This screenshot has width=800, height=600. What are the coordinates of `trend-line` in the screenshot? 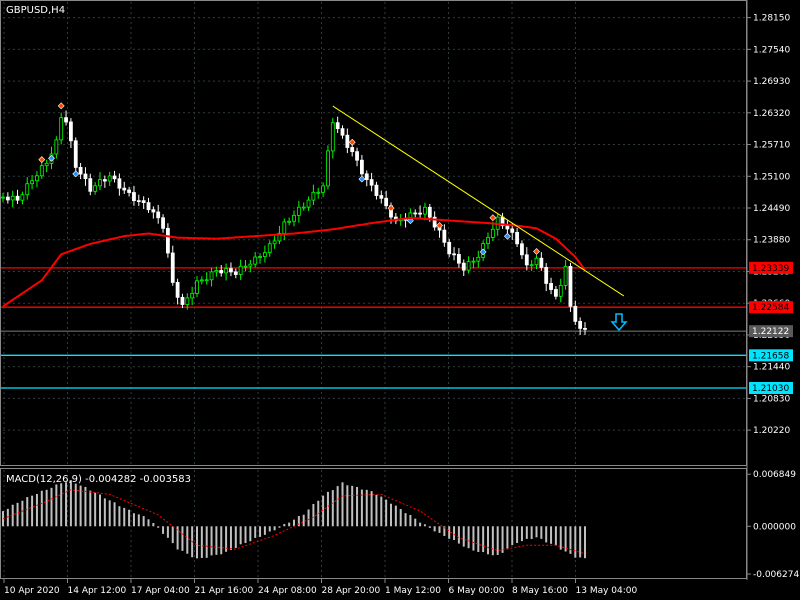 It's located at (478, 201).